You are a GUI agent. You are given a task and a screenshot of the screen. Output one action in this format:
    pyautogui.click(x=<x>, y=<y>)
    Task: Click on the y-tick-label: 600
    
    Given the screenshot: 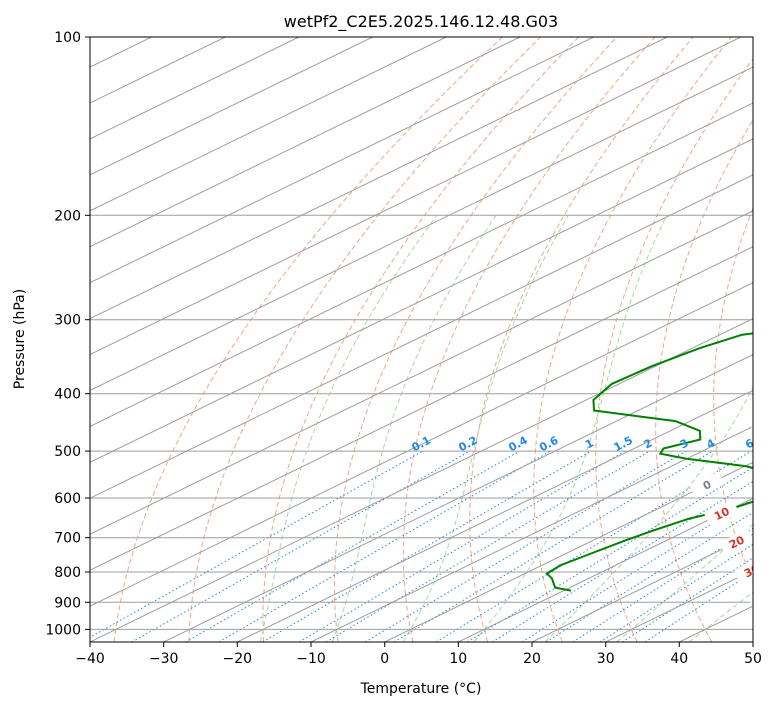 What is the action you would take?
    pyautogui.click(x=67, y=499)
    